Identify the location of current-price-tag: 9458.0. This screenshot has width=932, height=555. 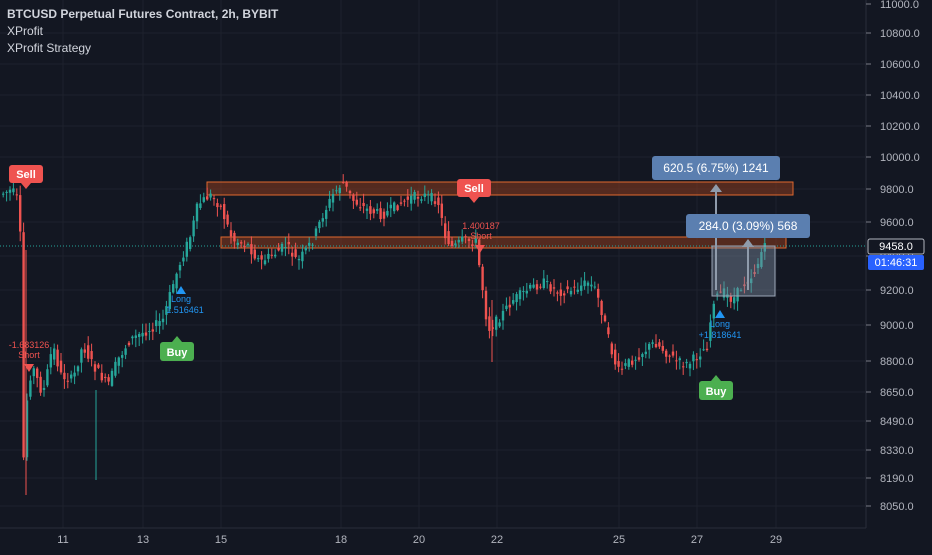
(896, 246).